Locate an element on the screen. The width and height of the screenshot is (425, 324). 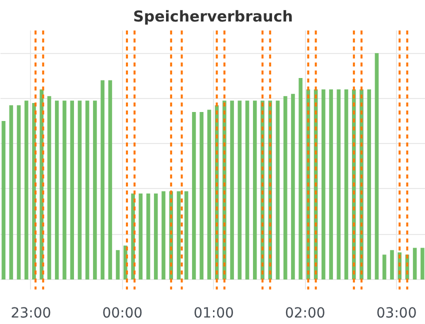
x-tick-label: 00:00 is located at coordinates (122, 314).